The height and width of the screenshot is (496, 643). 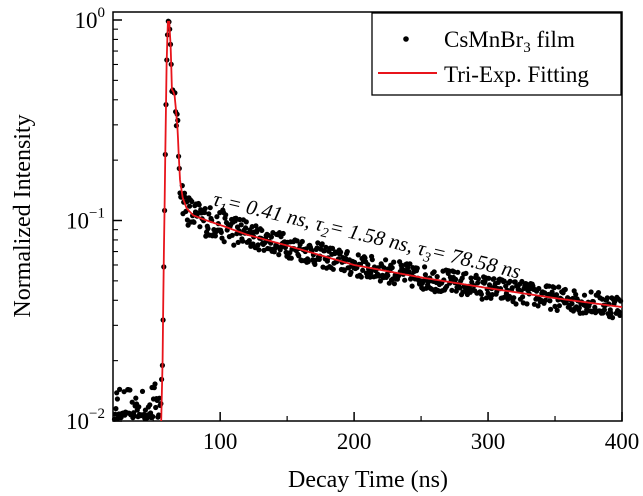 What do you see at coordinates (324, 233) in the screenshot?
I see `tau2-subscript: 2` at bounding box center [324, 233].